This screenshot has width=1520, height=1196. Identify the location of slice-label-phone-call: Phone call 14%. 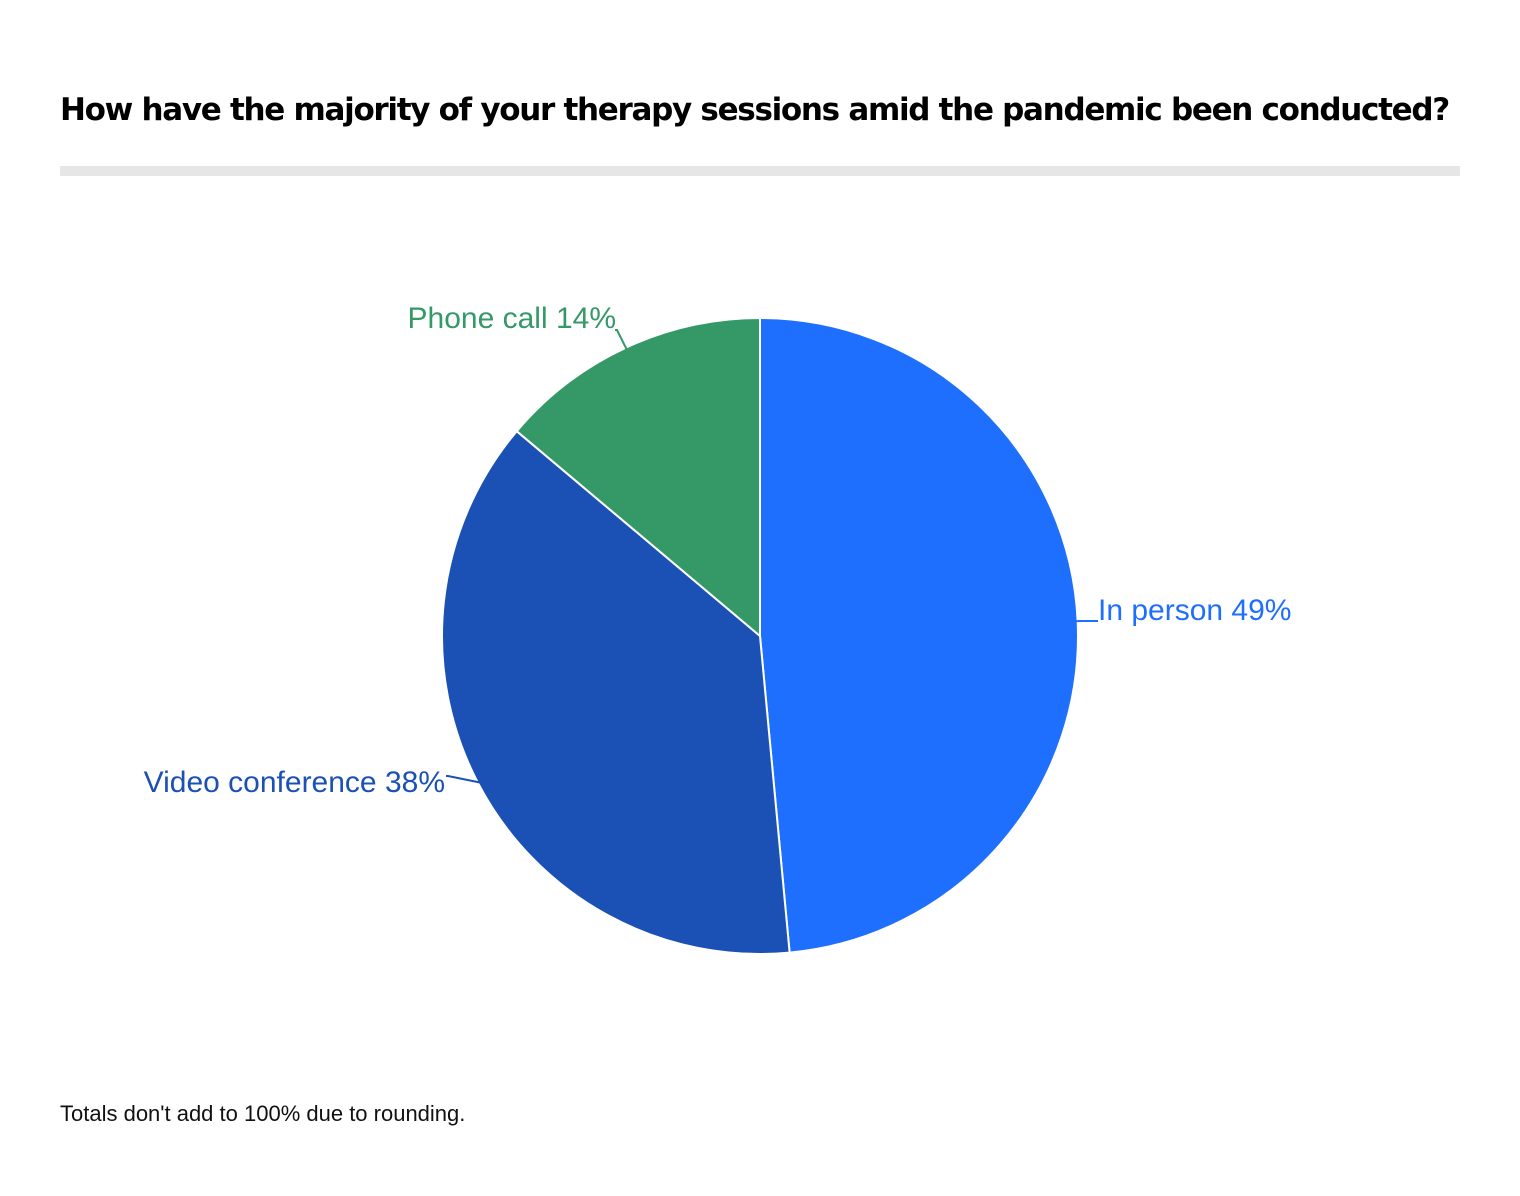
(512, 318).